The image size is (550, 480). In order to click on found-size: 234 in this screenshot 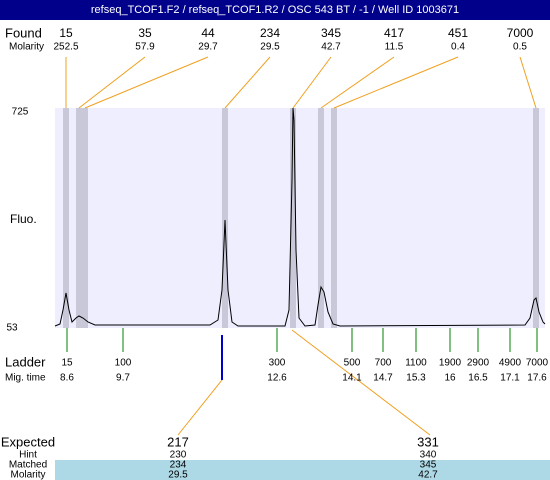, I will do `click(270, 33)`.